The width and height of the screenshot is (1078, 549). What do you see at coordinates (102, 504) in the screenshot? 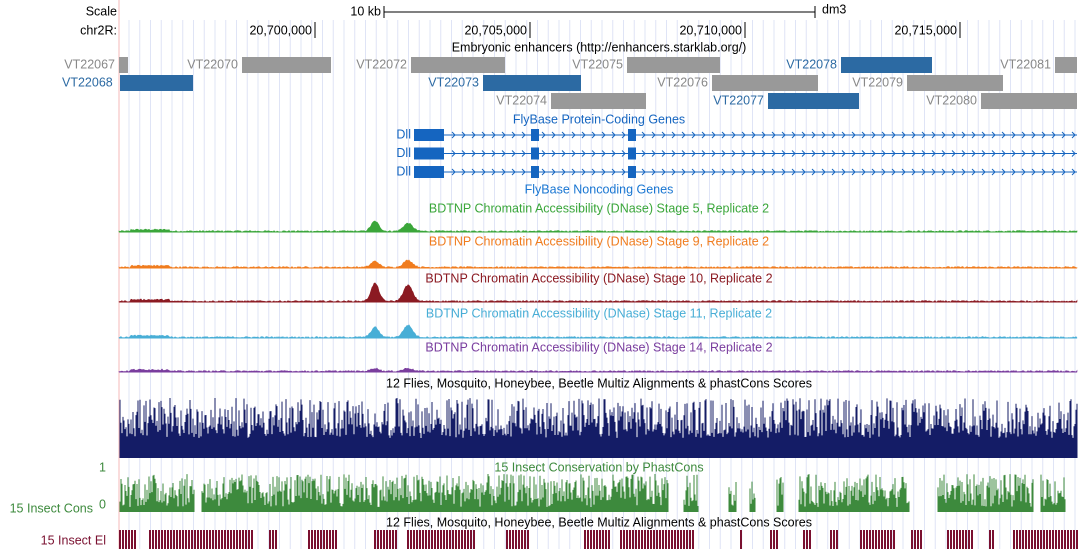
I see `axis-label: 0` at bounding box center [102, 504].